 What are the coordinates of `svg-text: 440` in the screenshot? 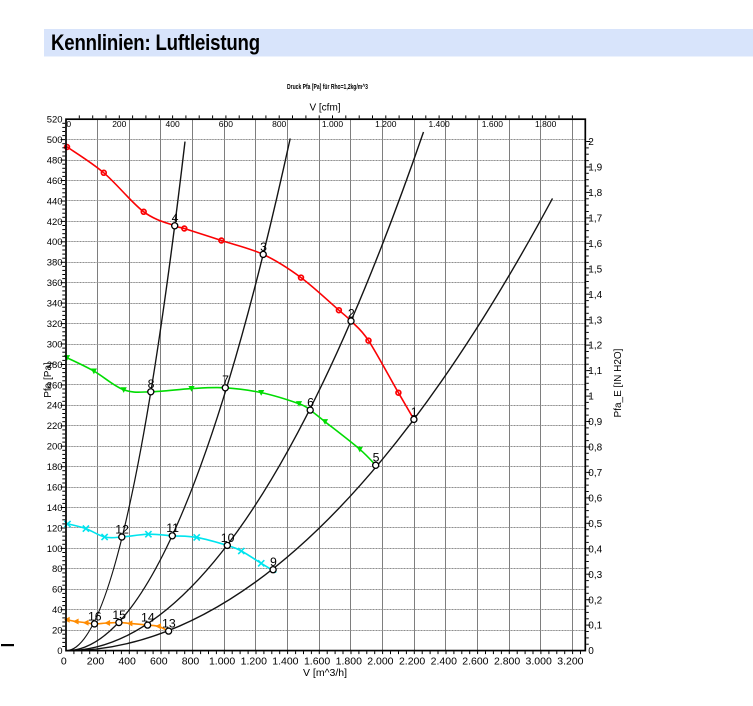 It's located at (55, 201).